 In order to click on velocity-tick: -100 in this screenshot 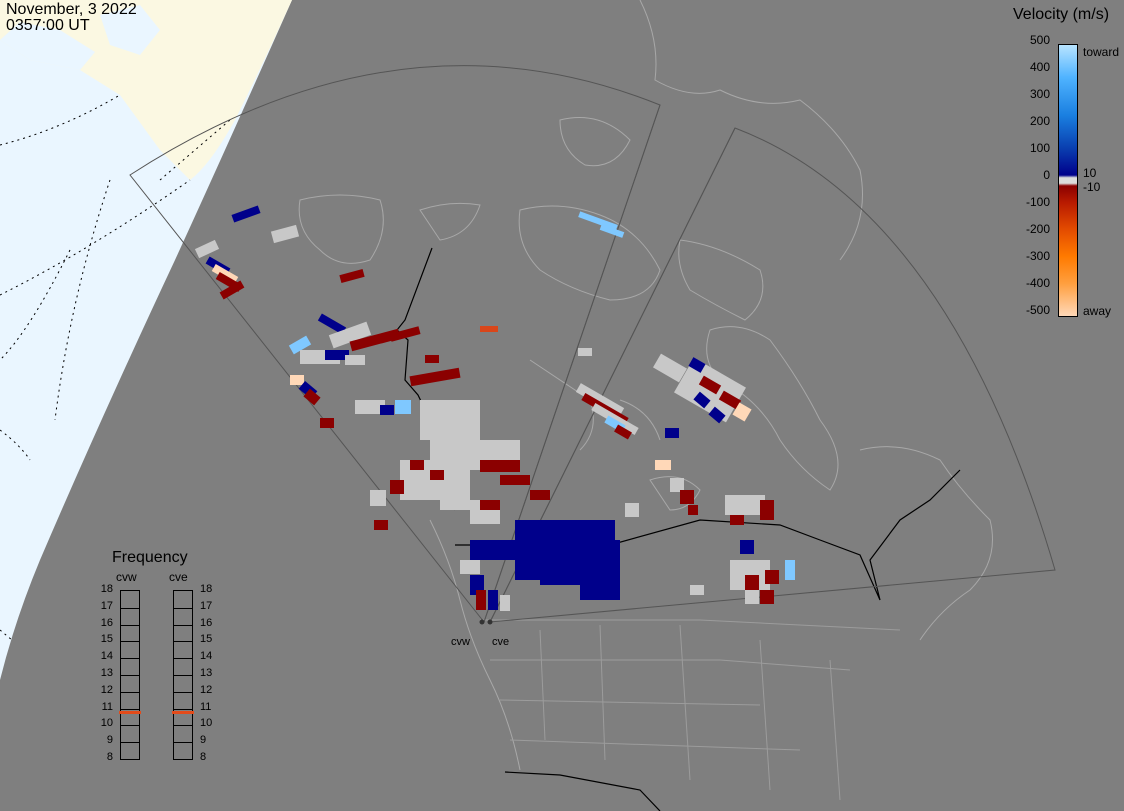, I will do `click(1037, 202)`.